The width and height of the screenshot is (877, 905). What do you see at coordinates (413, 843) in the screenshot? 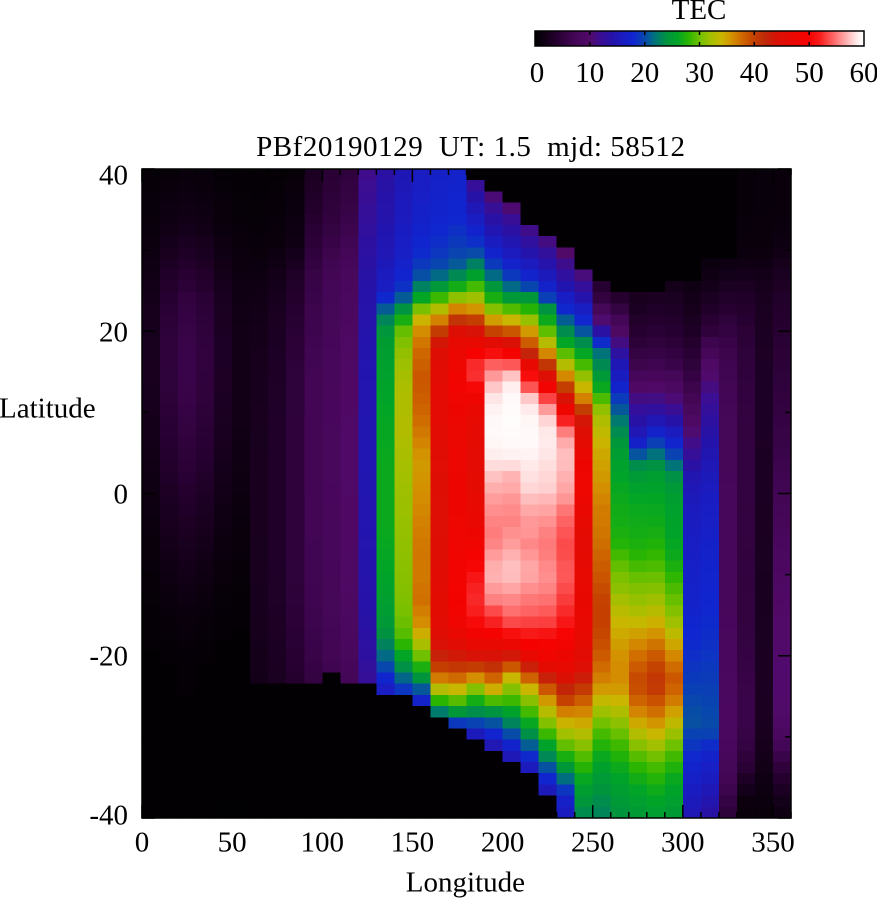
I see `svg-text: 150` at bounding box center [413, 843].